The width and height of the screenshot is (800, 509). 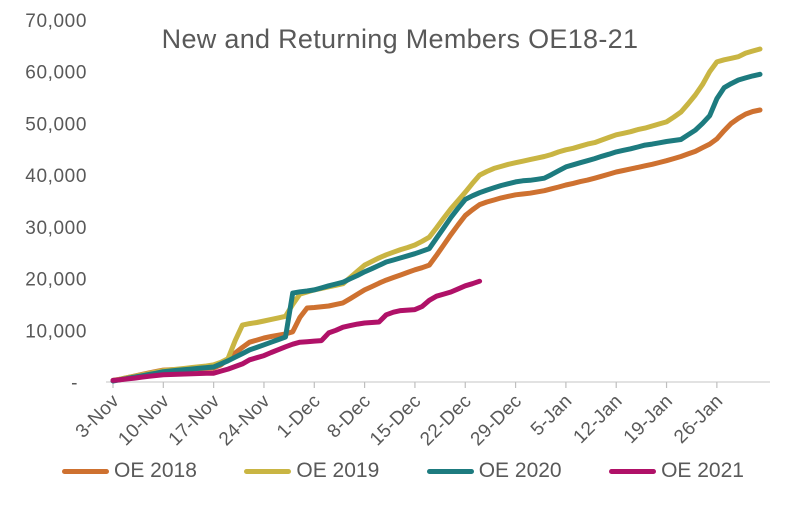 What do you see at coordinates (268, 471) in the screenshot?
I see `legend-swatch-oe-2019` at bounding box center [268, 471].